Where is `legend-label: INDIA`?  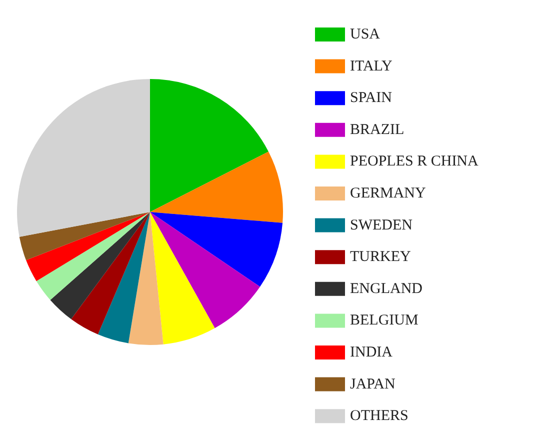
legend-label: INDIA is located at coordinates (371, 352).